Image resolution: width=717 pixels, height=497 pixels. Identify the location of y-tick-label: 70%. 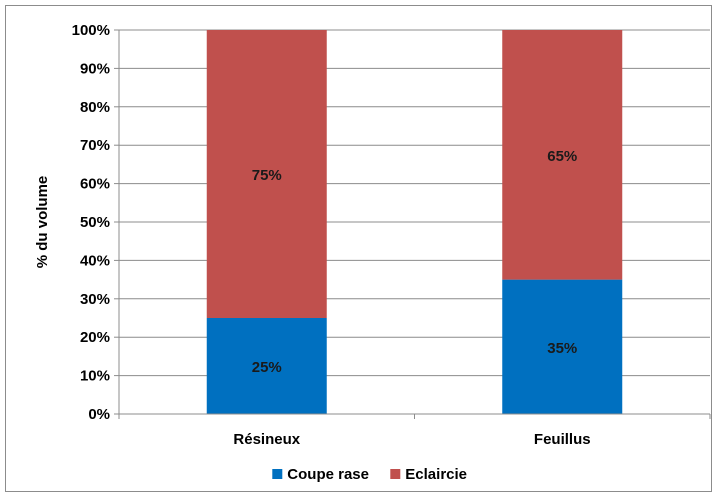
(95, 145).